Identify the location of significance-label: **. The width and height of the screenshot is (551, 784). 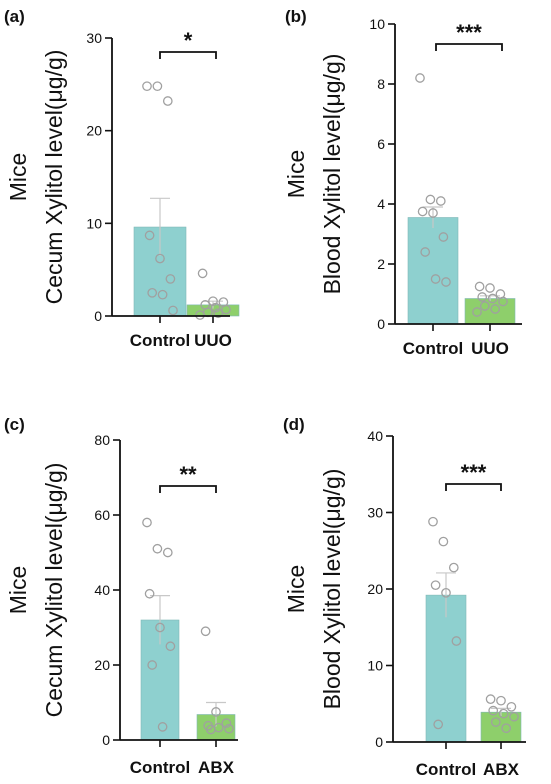
(188, 474).